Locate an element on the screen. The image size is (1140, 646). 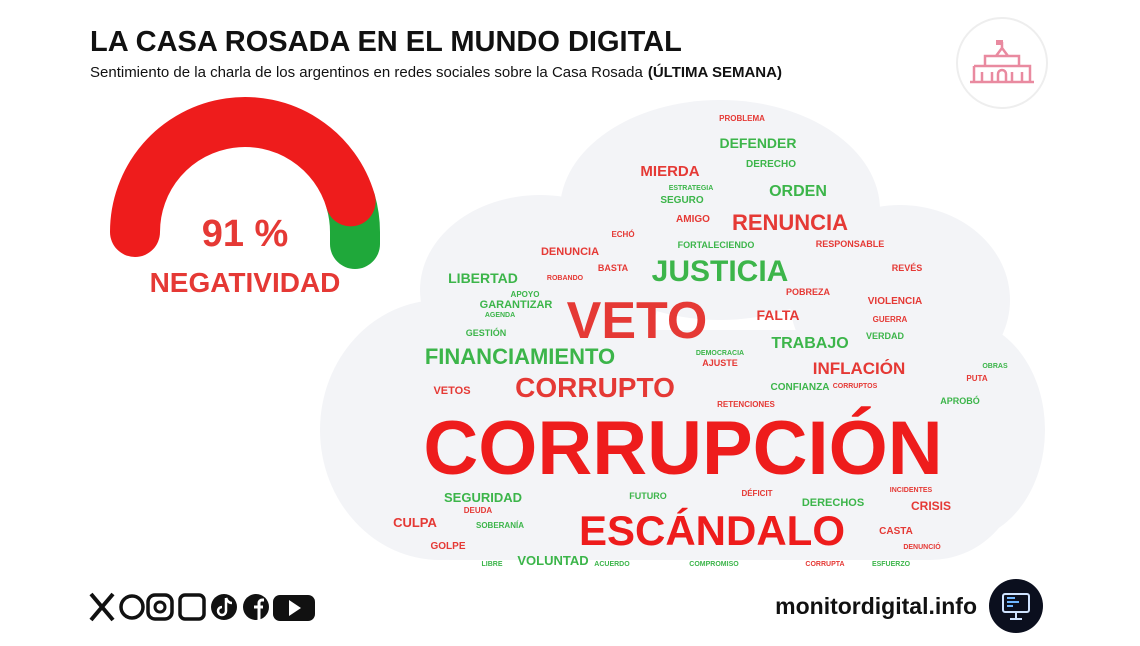
cloud-word: RESPONSABLE is located at coordinates (850, 244).